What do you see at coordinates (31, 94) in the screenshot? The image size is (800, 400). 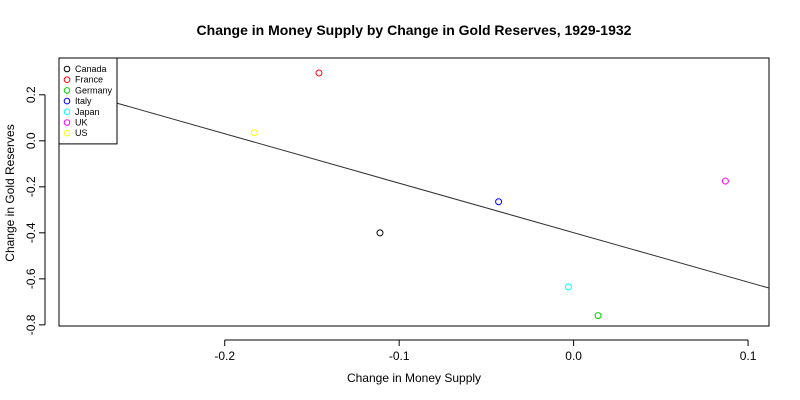 I see `y-tick-label: 0.2` at bounding box center [31, 94].